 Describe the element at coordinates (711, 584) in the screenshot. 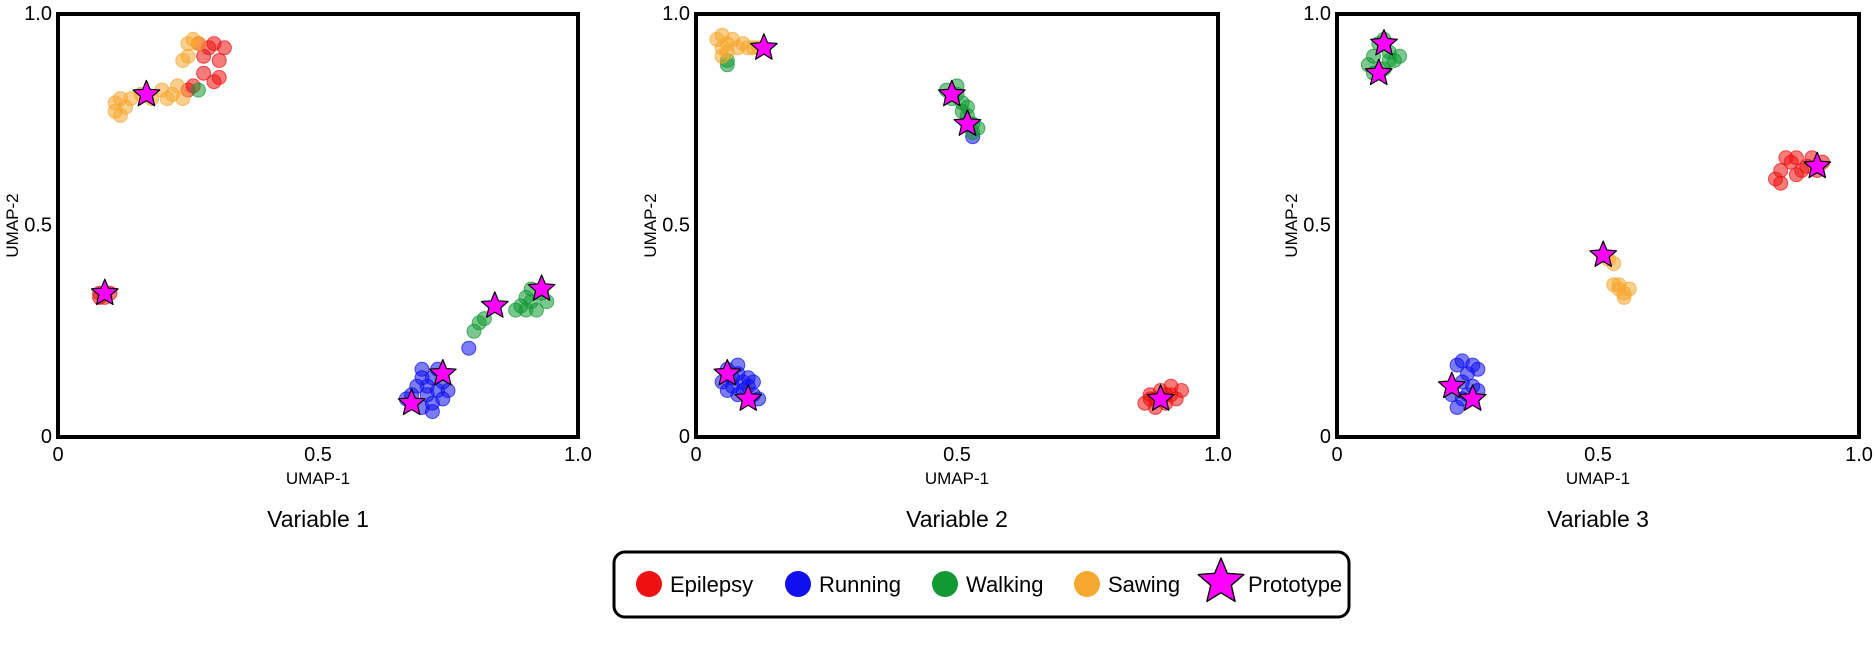

I see `legend-label: Epilepsy` at that location.